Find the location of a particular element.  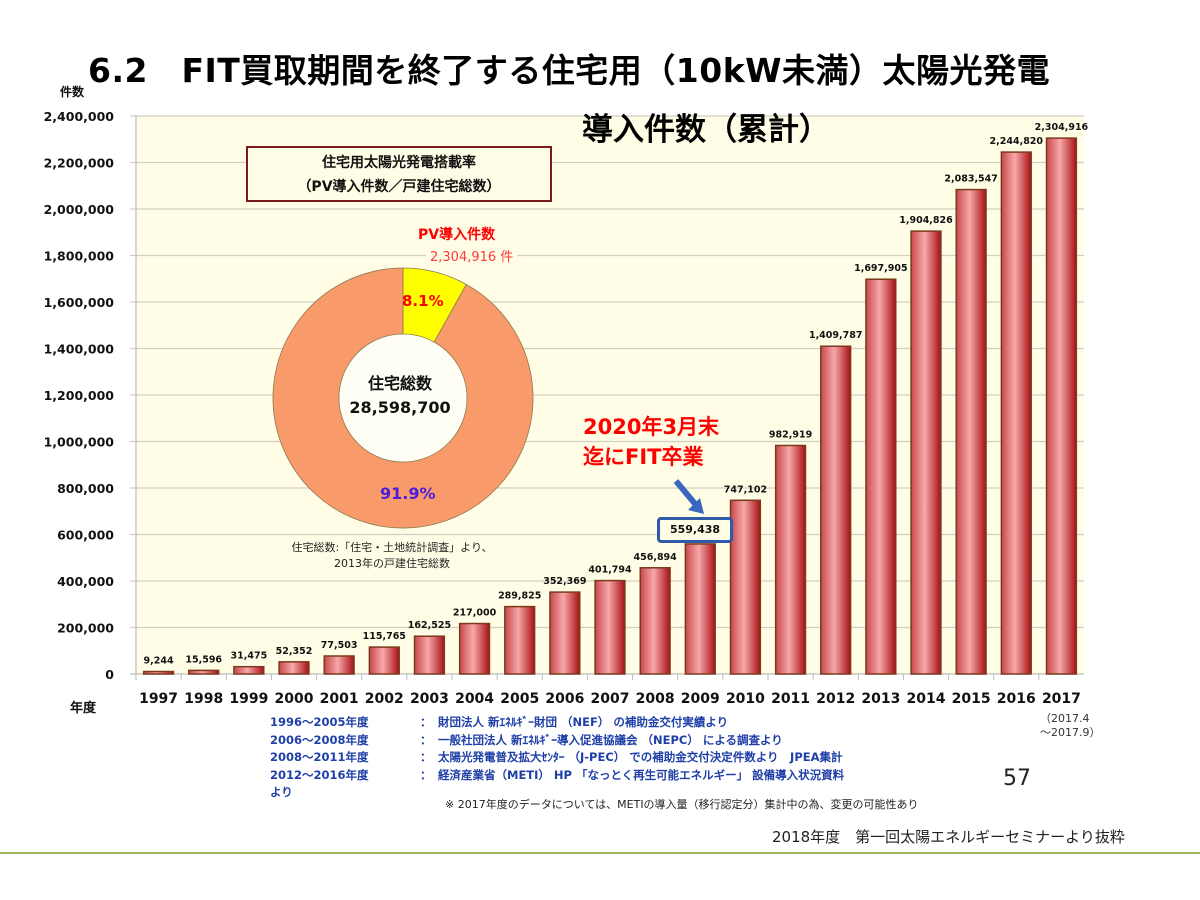

data-label: 1,904,826 is located at coordinates (926, 220).